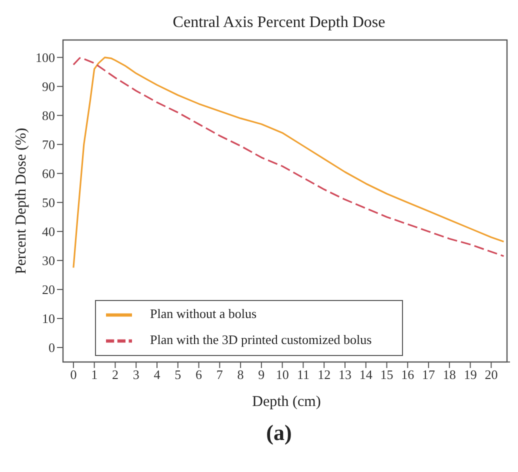 This screenshot has width=518, height=472. I want to click on x-axis-title: Depth (cm), so click(286, 402).